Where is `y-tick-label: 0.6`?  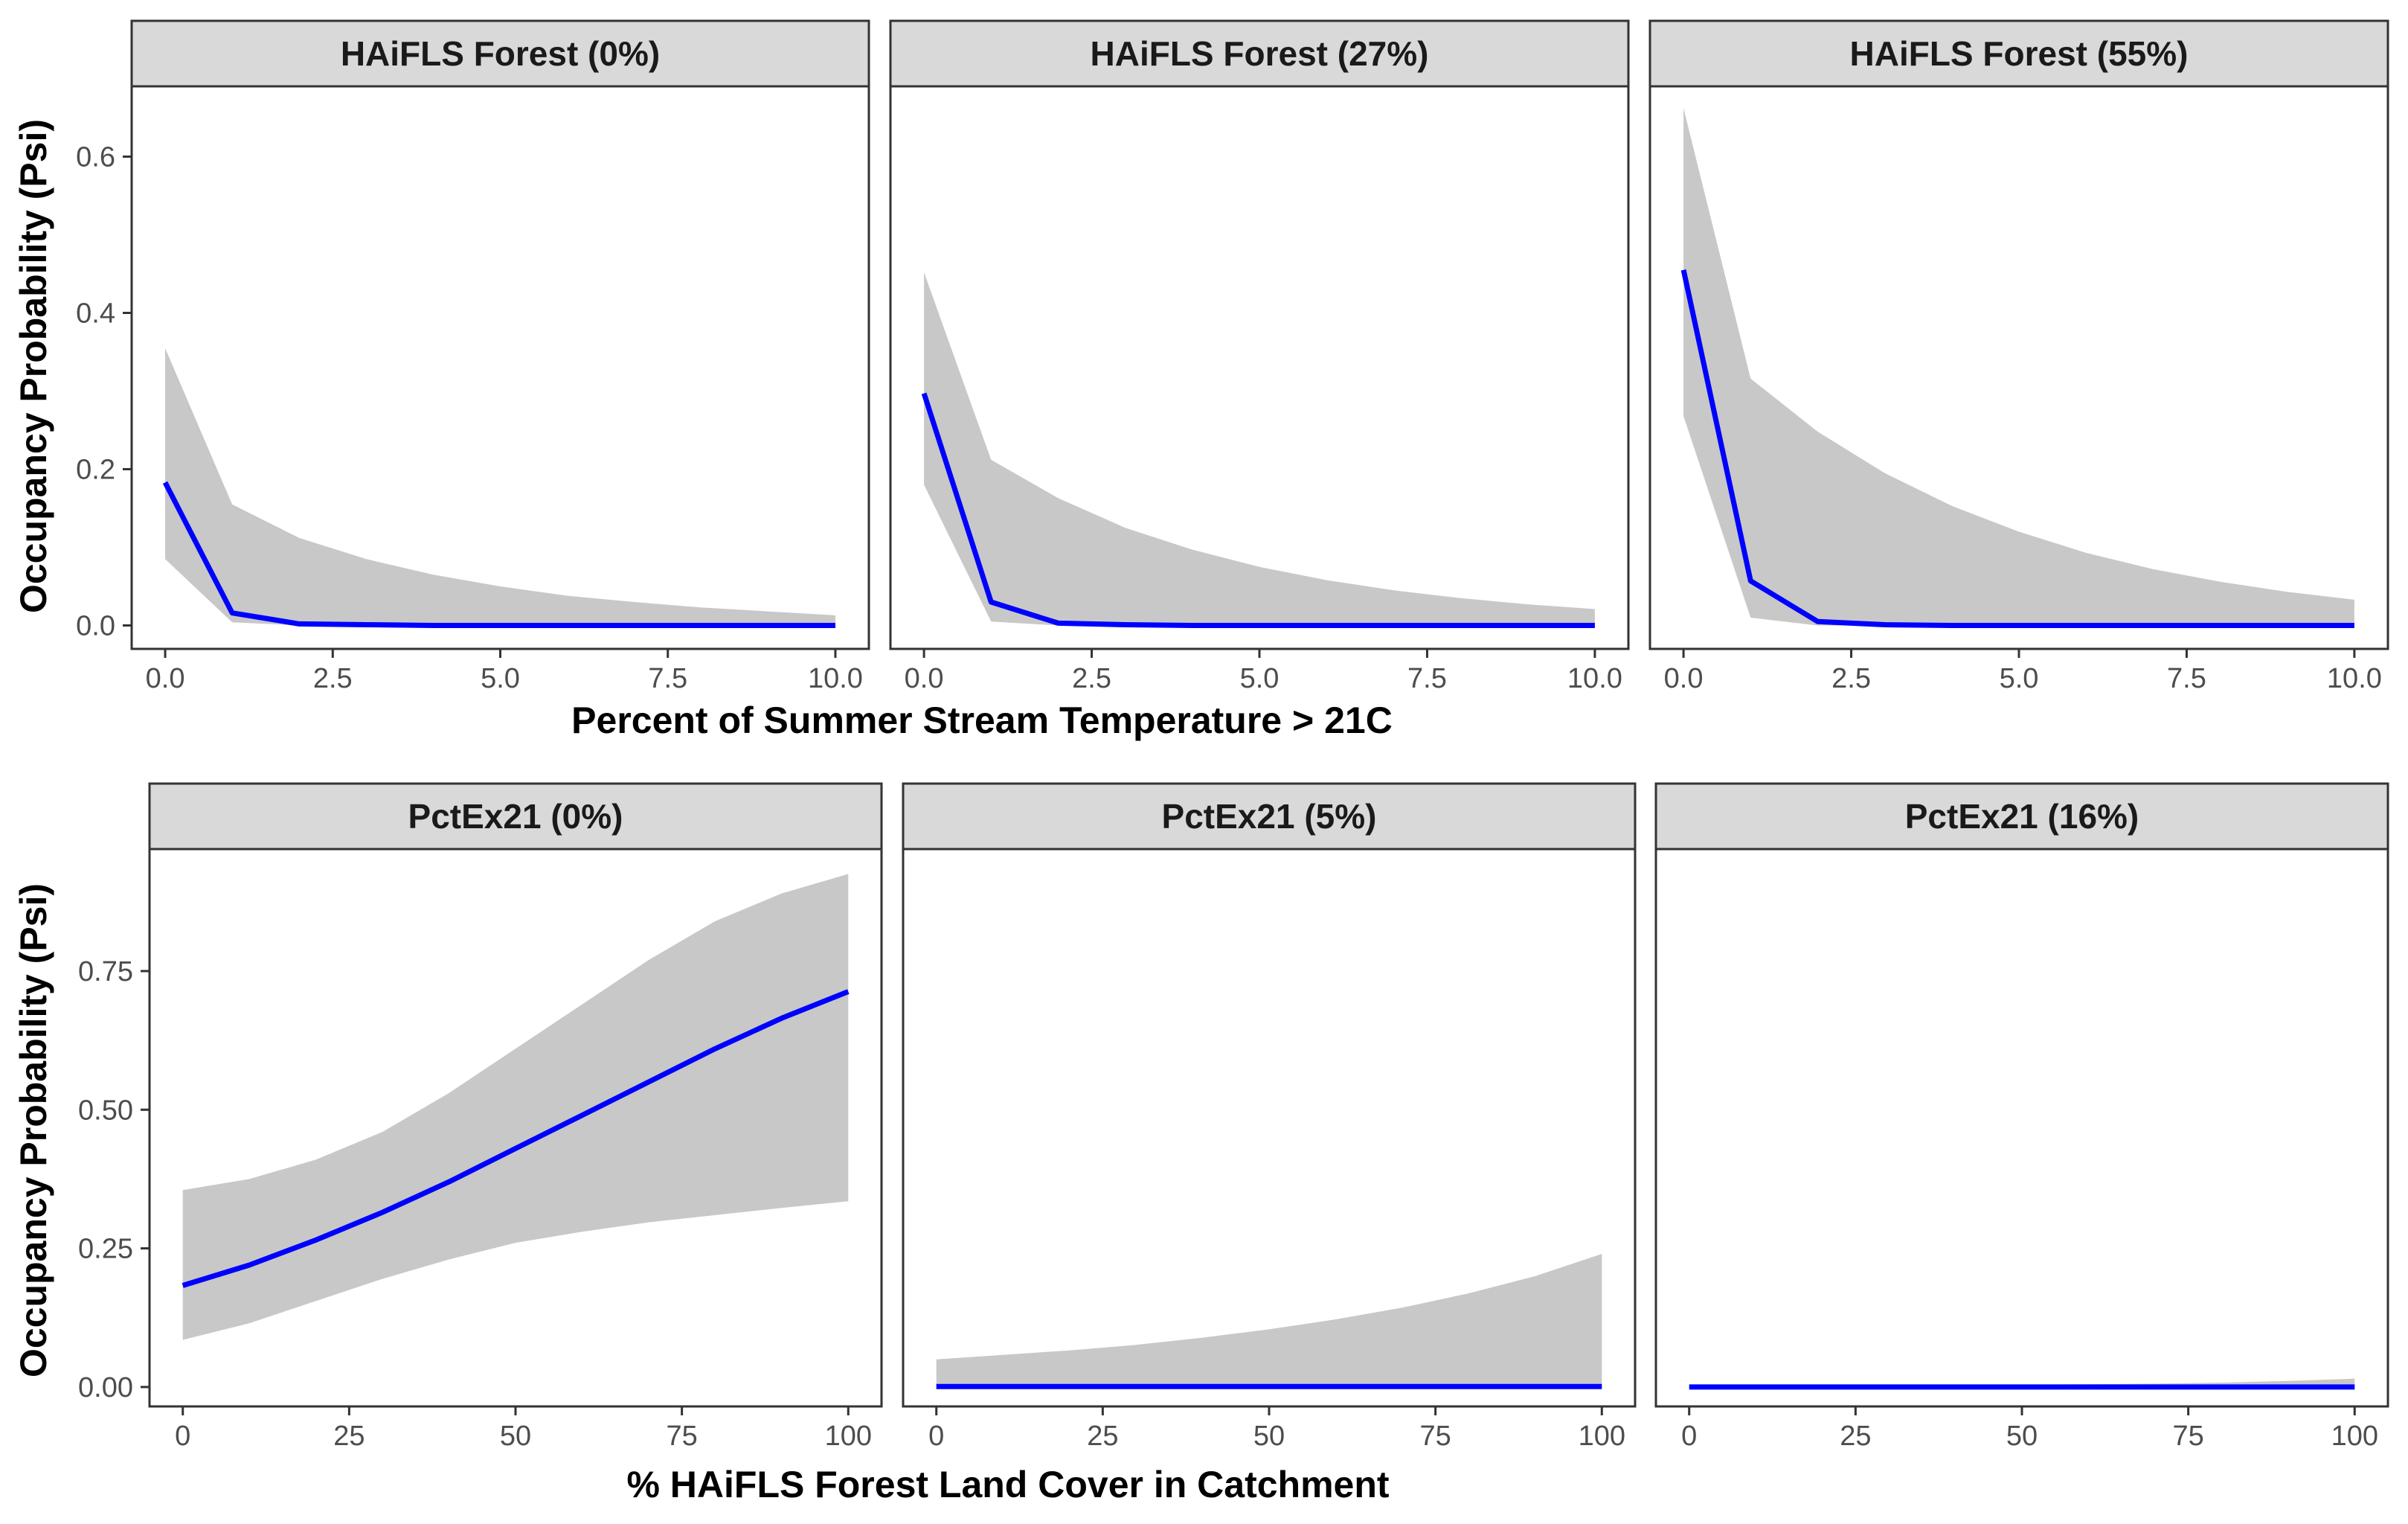
y-tick-label: 0.6 is located at coordinates (95, 157).